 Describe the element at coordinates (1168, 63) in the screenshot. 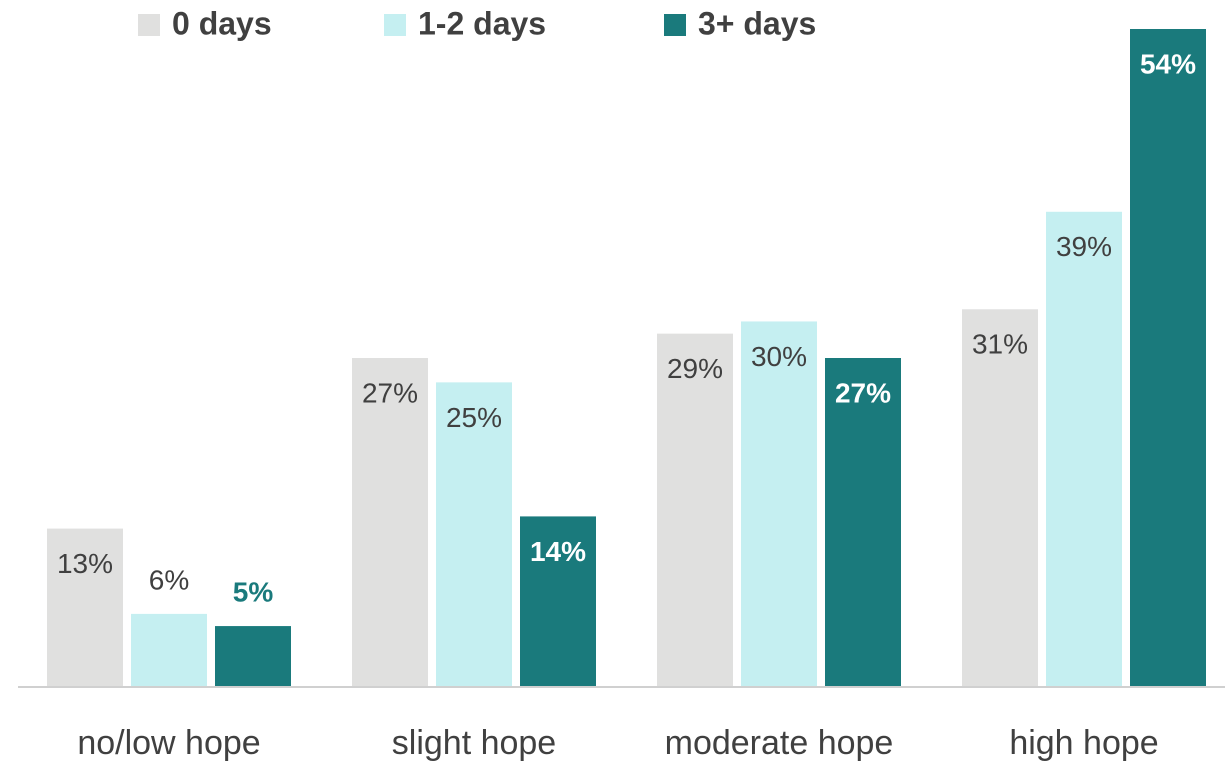

I see `data-label: 54%` at that location.